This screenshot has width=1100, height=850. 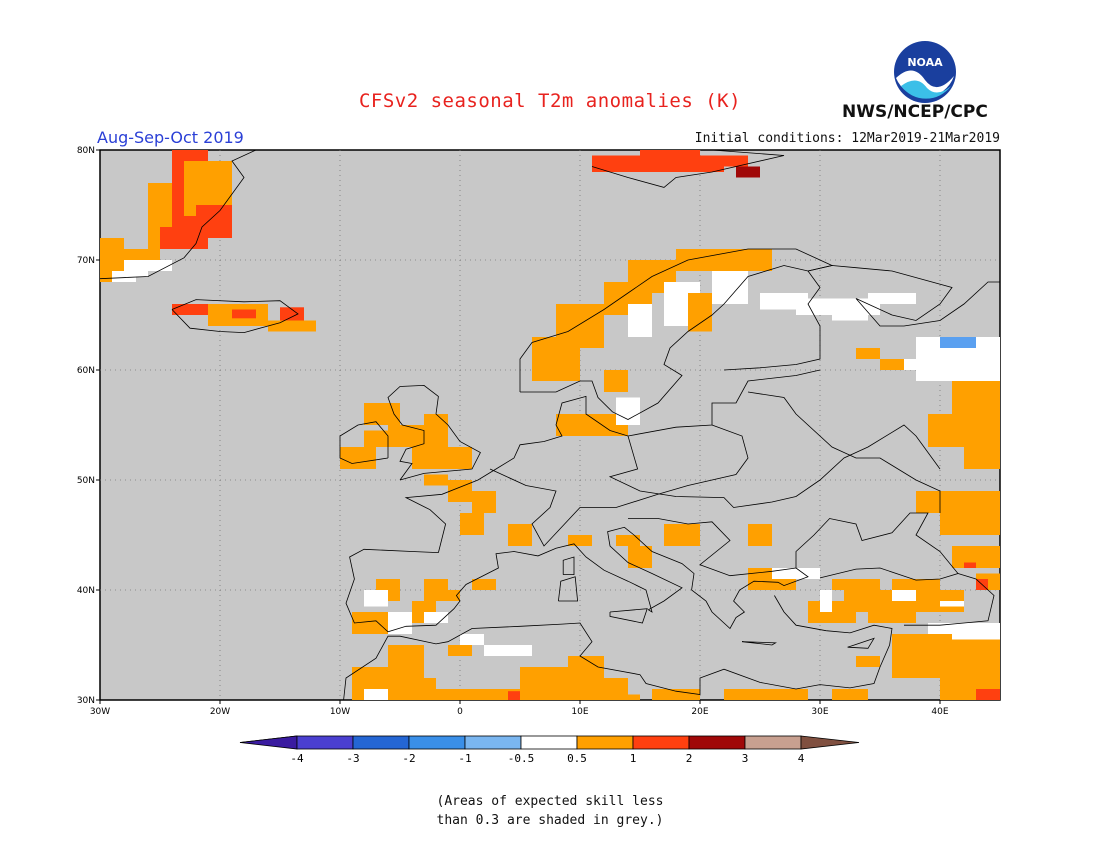 What do you see at coordinates (86, 371) in the screenshot?
I see `lat-tick-label: 60N` at bounding box center [86, 371].